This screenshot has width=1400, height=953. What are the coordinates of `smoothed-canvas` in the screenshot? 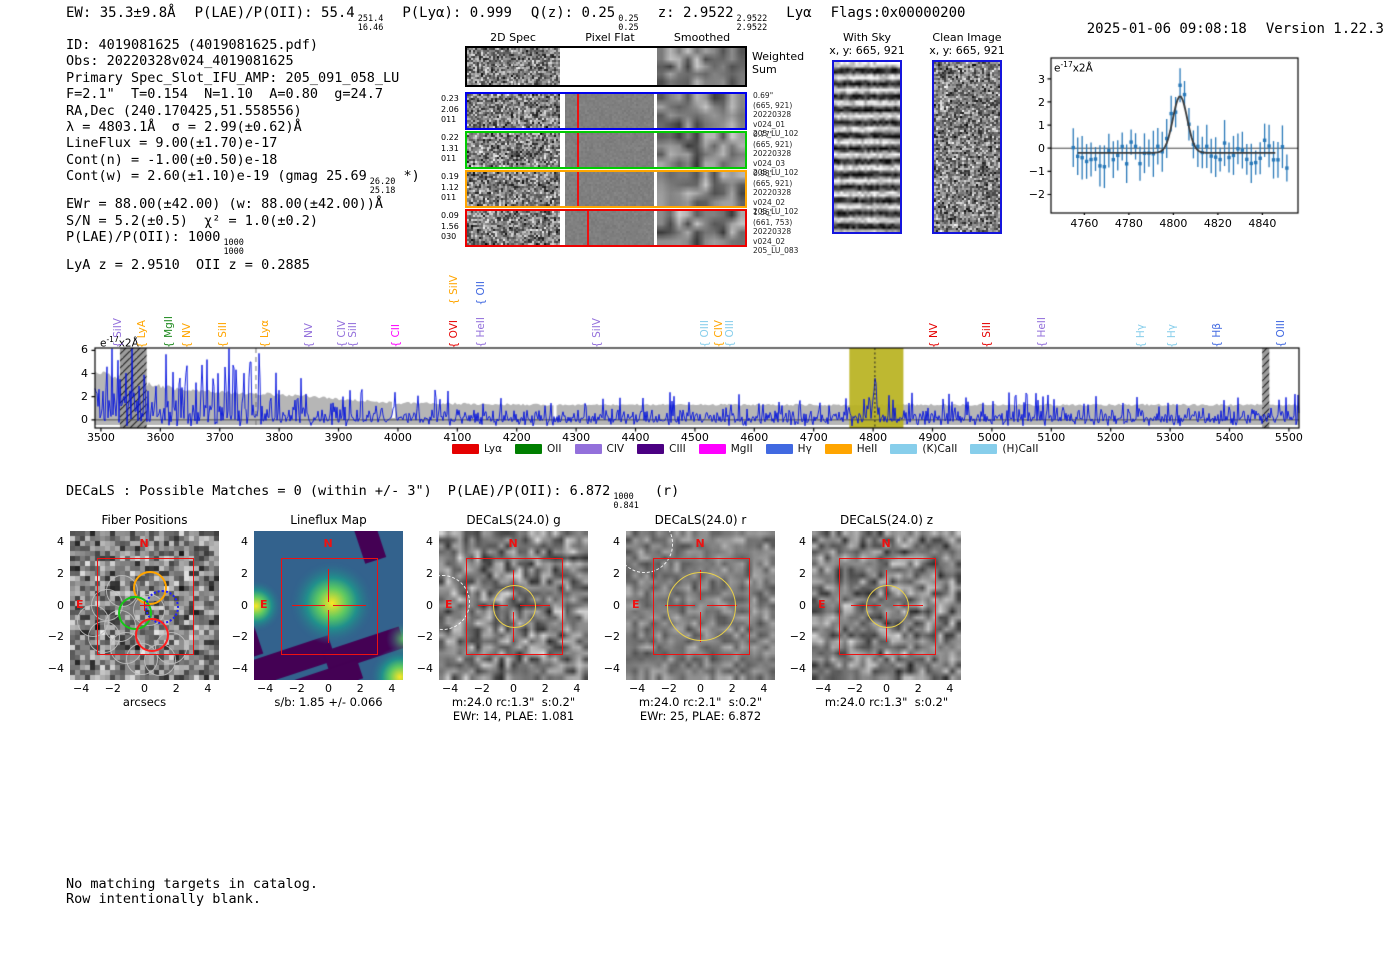 It's located at (701, 189).